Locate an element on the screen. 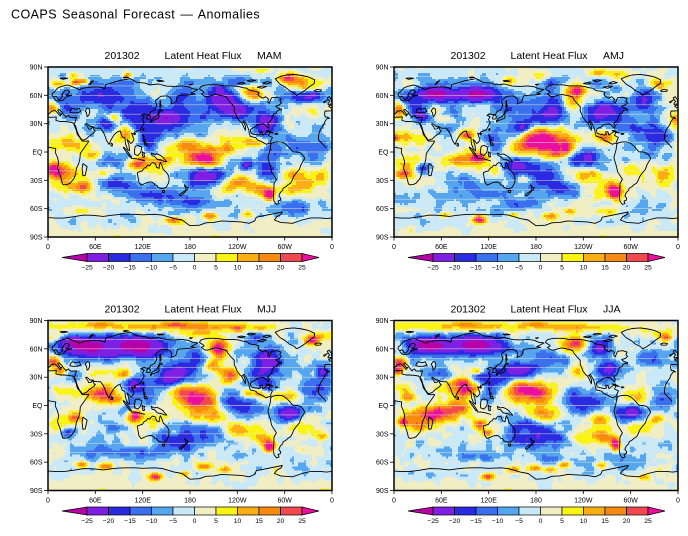 The height and width of the screenshot is (536, 688). svg-text: JJA is located at coordinates (612, 310).